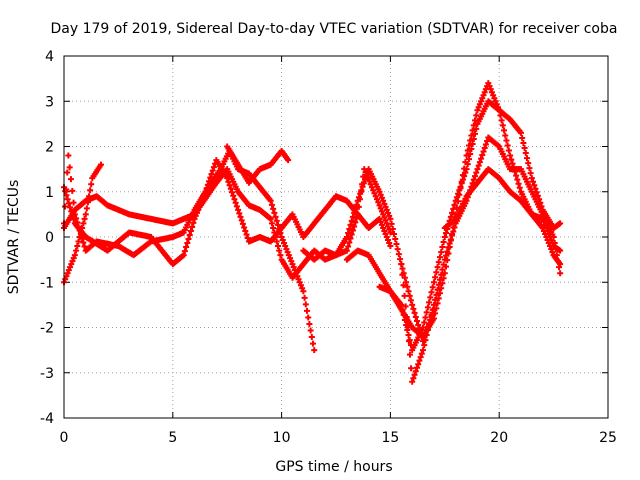 This screenshot has height=480, width=640. I want to click on y-tick-label: 4, so click(49, 57).